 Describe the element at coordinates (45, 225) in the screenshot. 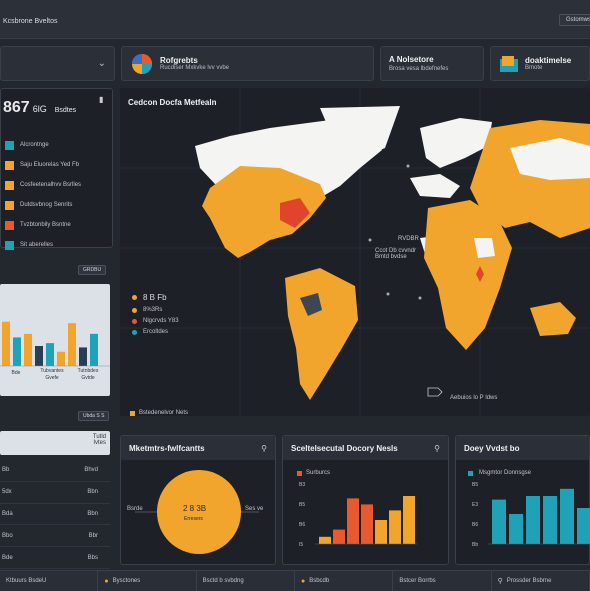

I see `sidebar-item-label: Tvzbtonbily Bsntne` at that location.